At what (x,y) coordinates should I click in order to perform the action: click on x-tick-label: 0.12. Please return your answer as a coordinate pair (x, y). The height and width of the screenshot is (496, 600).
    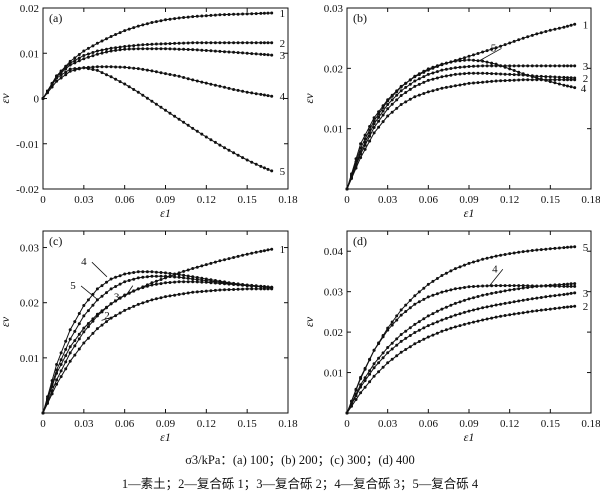
    Looking at the image, I should click on (509, 424).